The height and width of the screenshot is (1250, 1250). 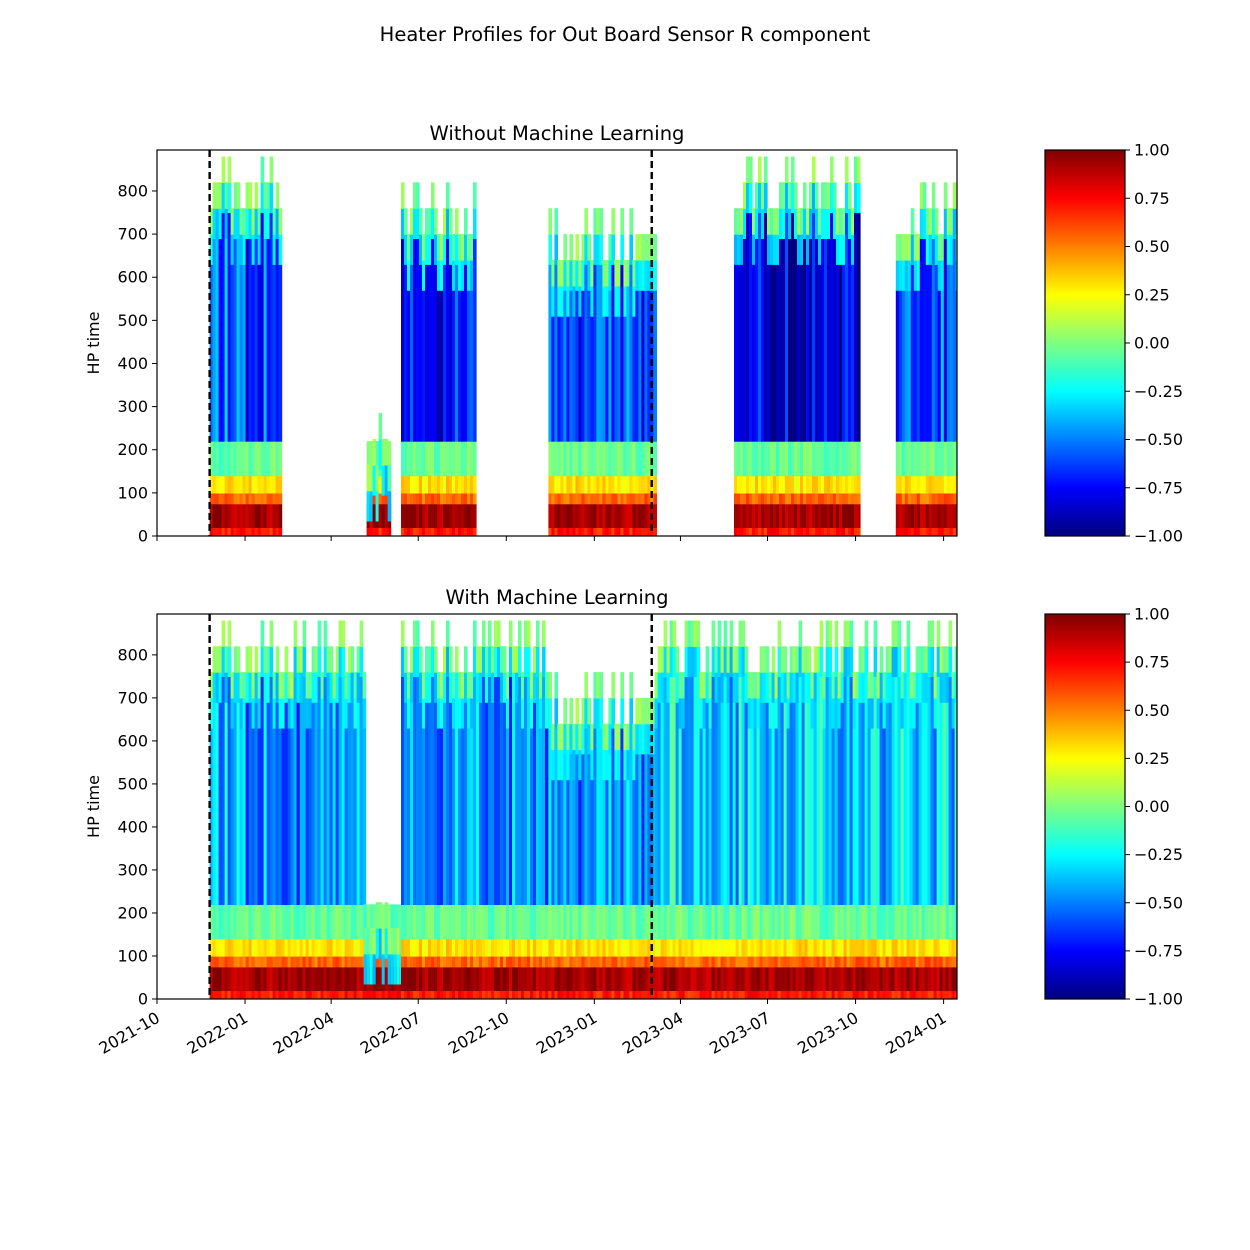 I want to click on y-tick-label: 100, so click(x=132, y=492).